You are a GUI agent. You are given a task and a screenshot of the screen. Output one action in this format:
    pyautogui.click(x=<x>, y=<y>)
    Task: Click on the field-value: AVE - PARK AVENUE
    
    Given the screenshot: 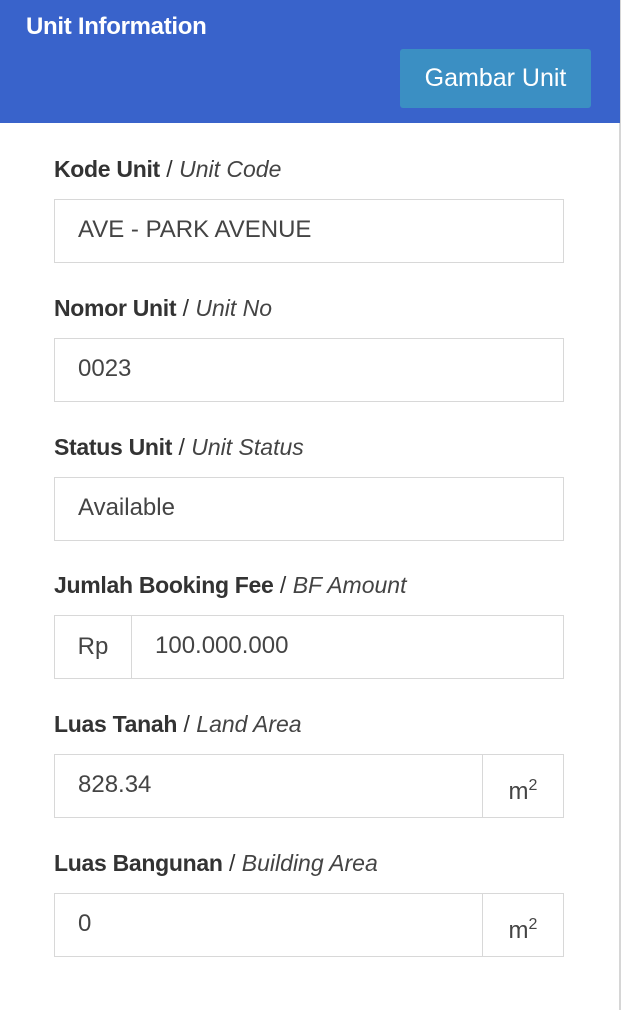 What is the action you would take?
    pyautogui.click(x=195, y=229)
    